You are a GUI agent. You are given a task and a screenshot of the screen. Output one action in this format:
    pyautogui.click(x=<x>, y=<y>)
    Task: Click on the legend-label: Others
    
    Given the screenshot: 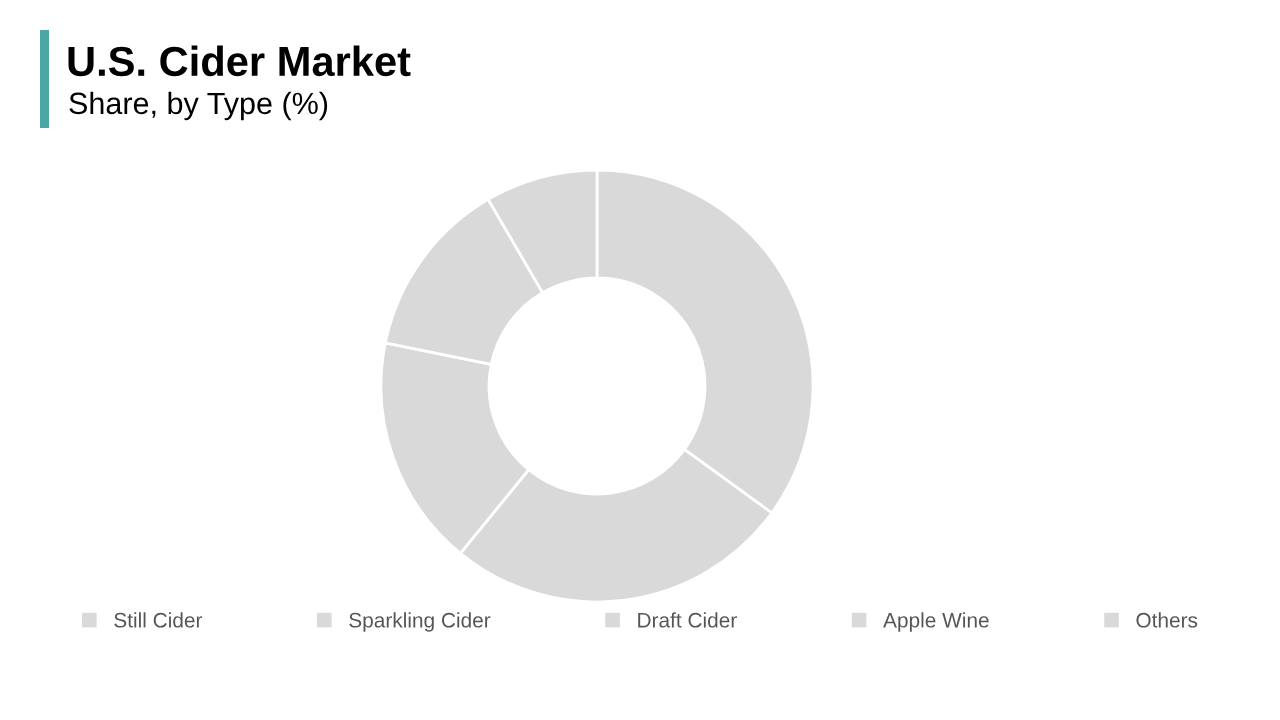 What is the action you would take?
    pyautogui.click(x=1167, y=620)
    